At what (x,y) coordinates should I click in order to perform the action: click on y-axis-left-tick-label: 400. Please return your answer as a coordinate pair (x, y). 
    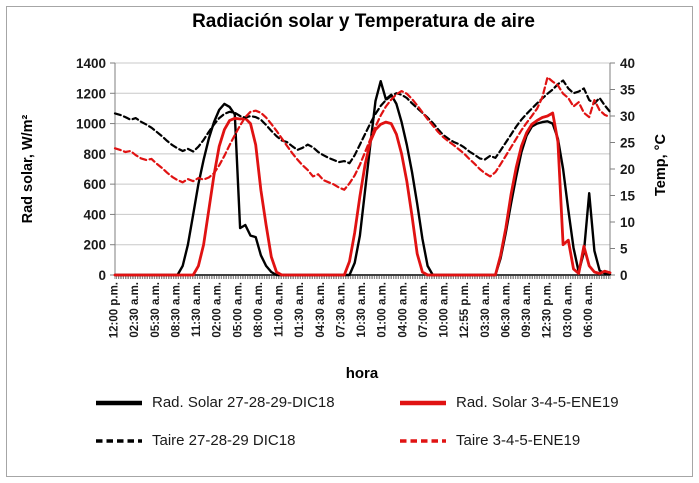
    Looking at the image, I should click on (94, 214).